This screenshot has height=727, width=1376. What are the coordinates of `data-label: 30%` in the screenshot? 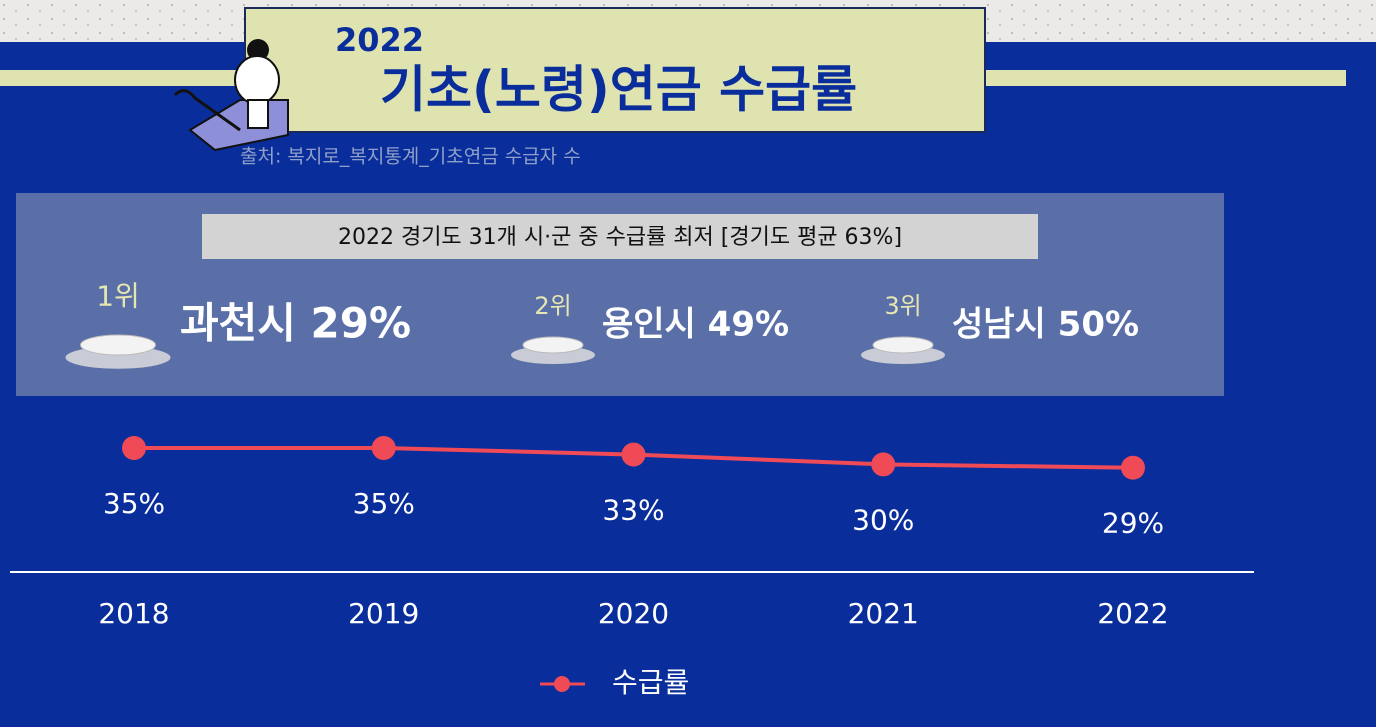 It's located at (883, 519).